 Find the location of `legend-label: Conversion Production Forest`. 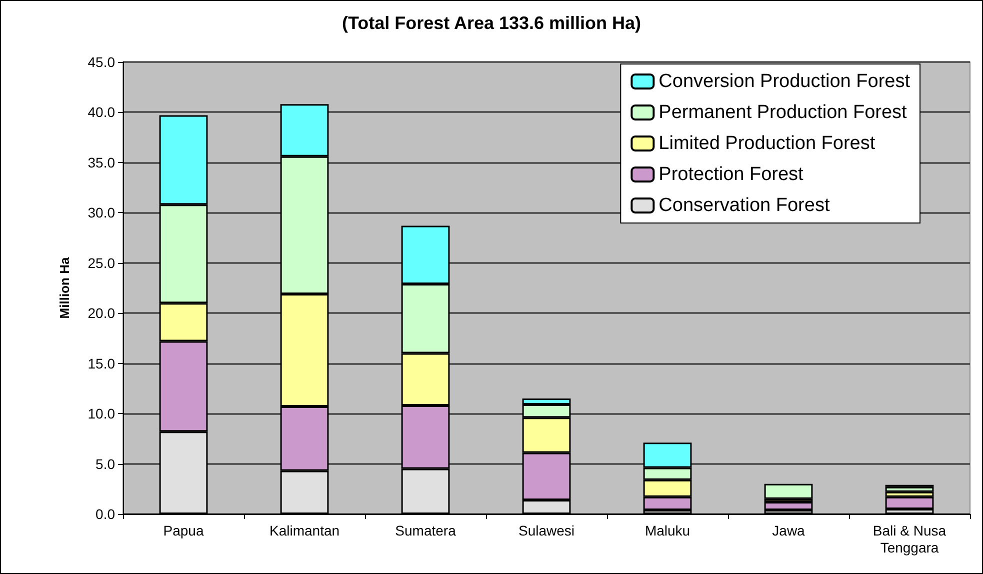

legend-label: Conversion Production Forest is located at coordinates (784, 81).